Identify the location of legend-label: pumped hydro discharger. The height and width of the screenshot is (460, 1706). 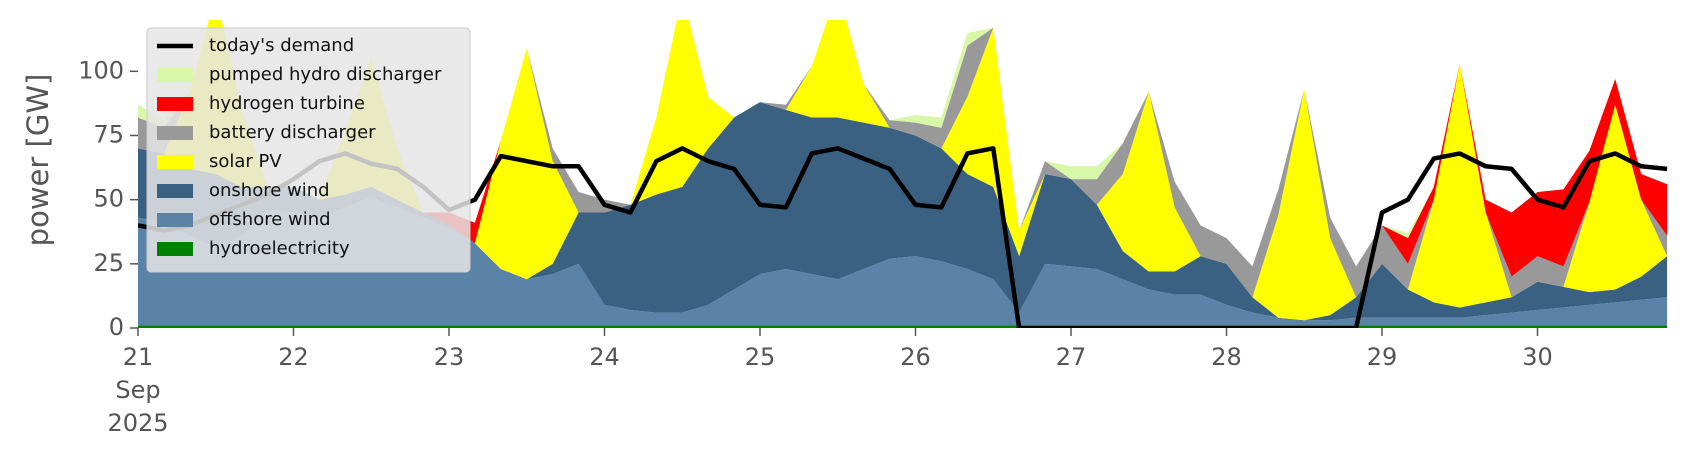
(325, 74).